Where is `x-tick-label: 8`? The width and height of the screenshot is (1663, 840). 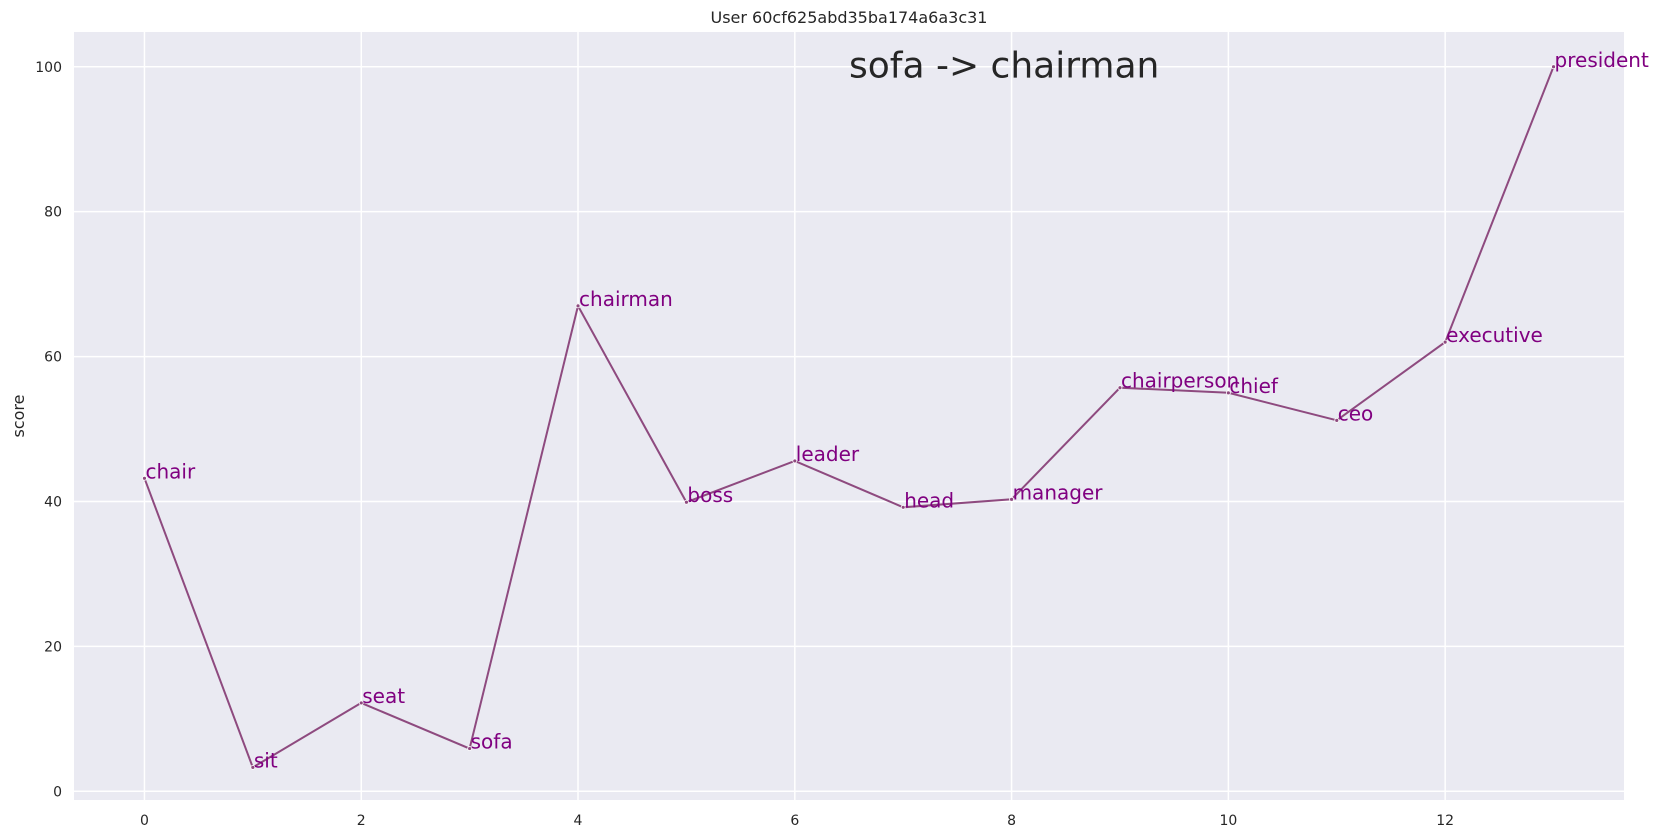 x-tick-label: 8 is located at coordinates (1011, 821).